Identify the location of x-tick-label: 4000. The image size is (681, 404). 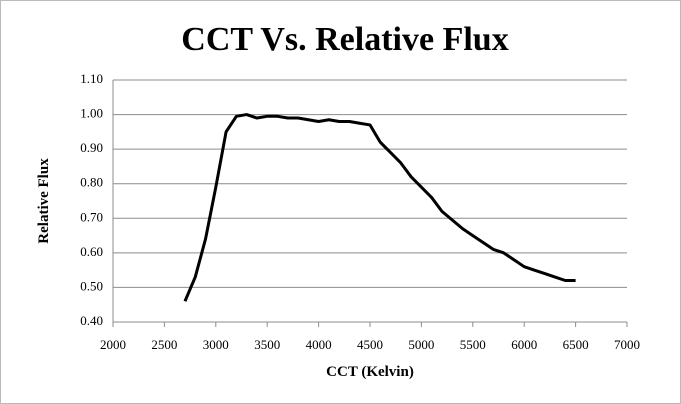
(319, 344).